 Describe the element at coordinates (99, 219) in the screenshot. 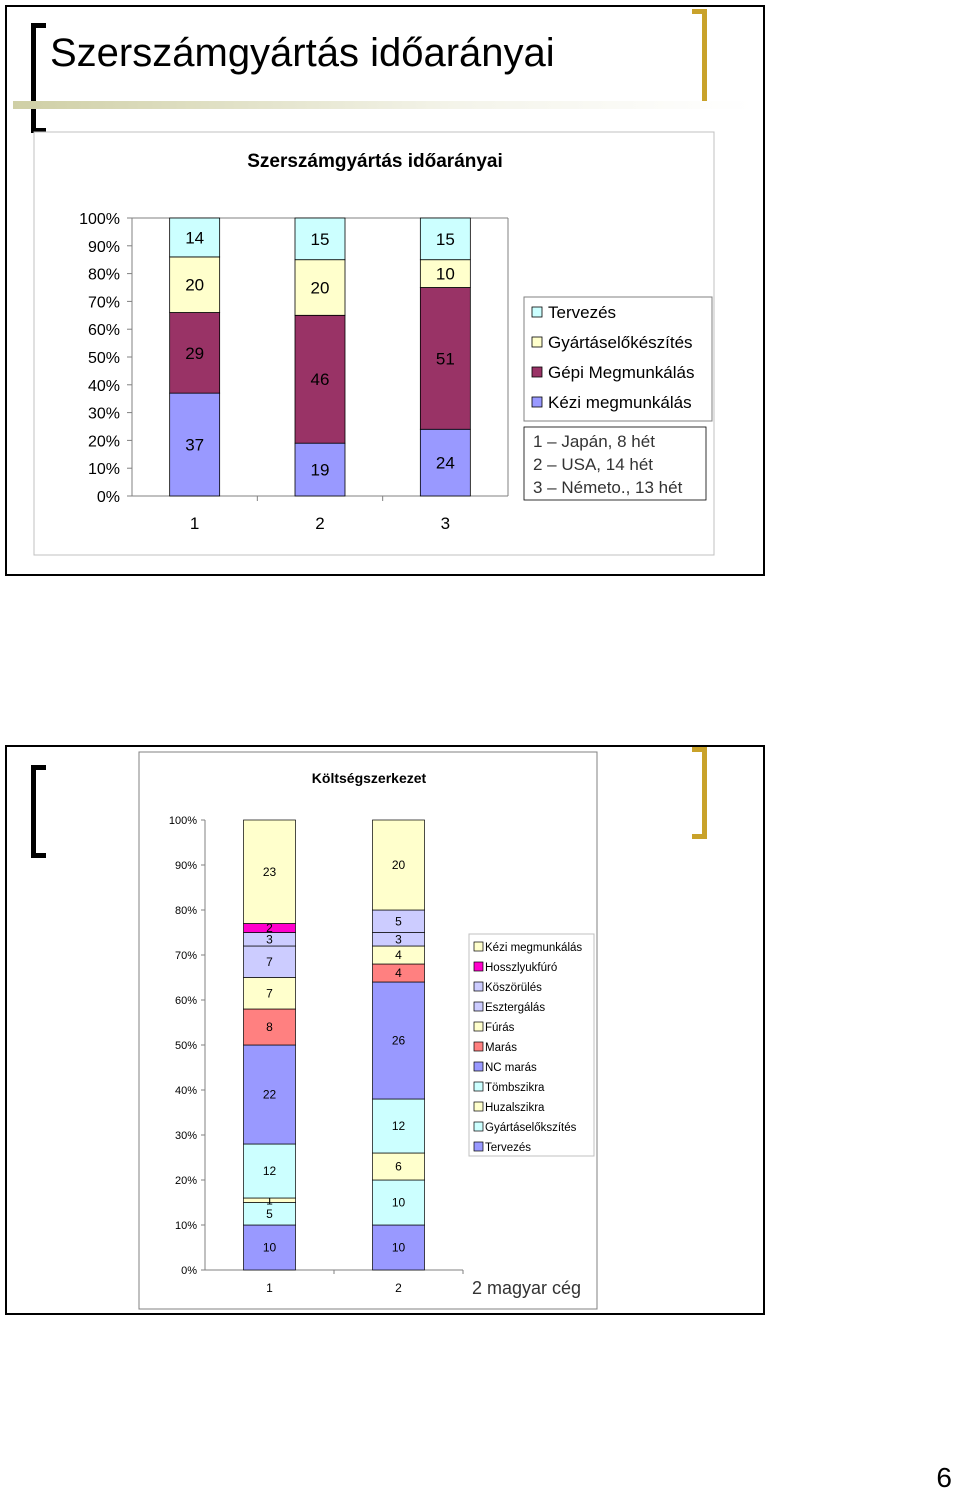

I see `y-tick-label: 100%` at that location.